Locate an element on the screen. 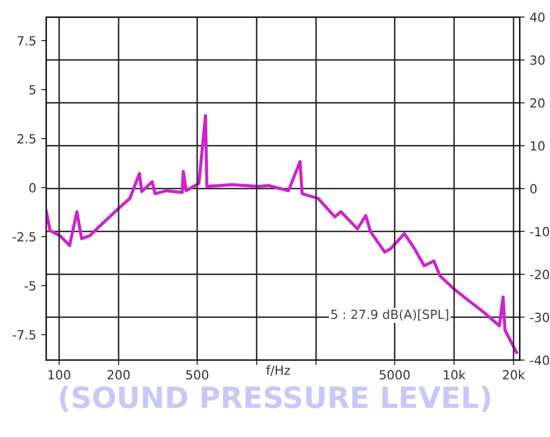 The height and width of the screenshot is (437, 550). y-tick-label: 5 is located at coordinates (32, 89).